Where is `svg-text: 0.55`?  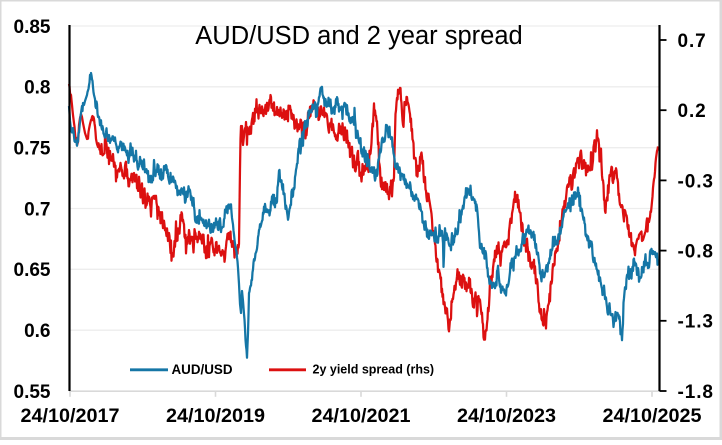
svg-text: 0.55 is located at coordinates (32, 392).